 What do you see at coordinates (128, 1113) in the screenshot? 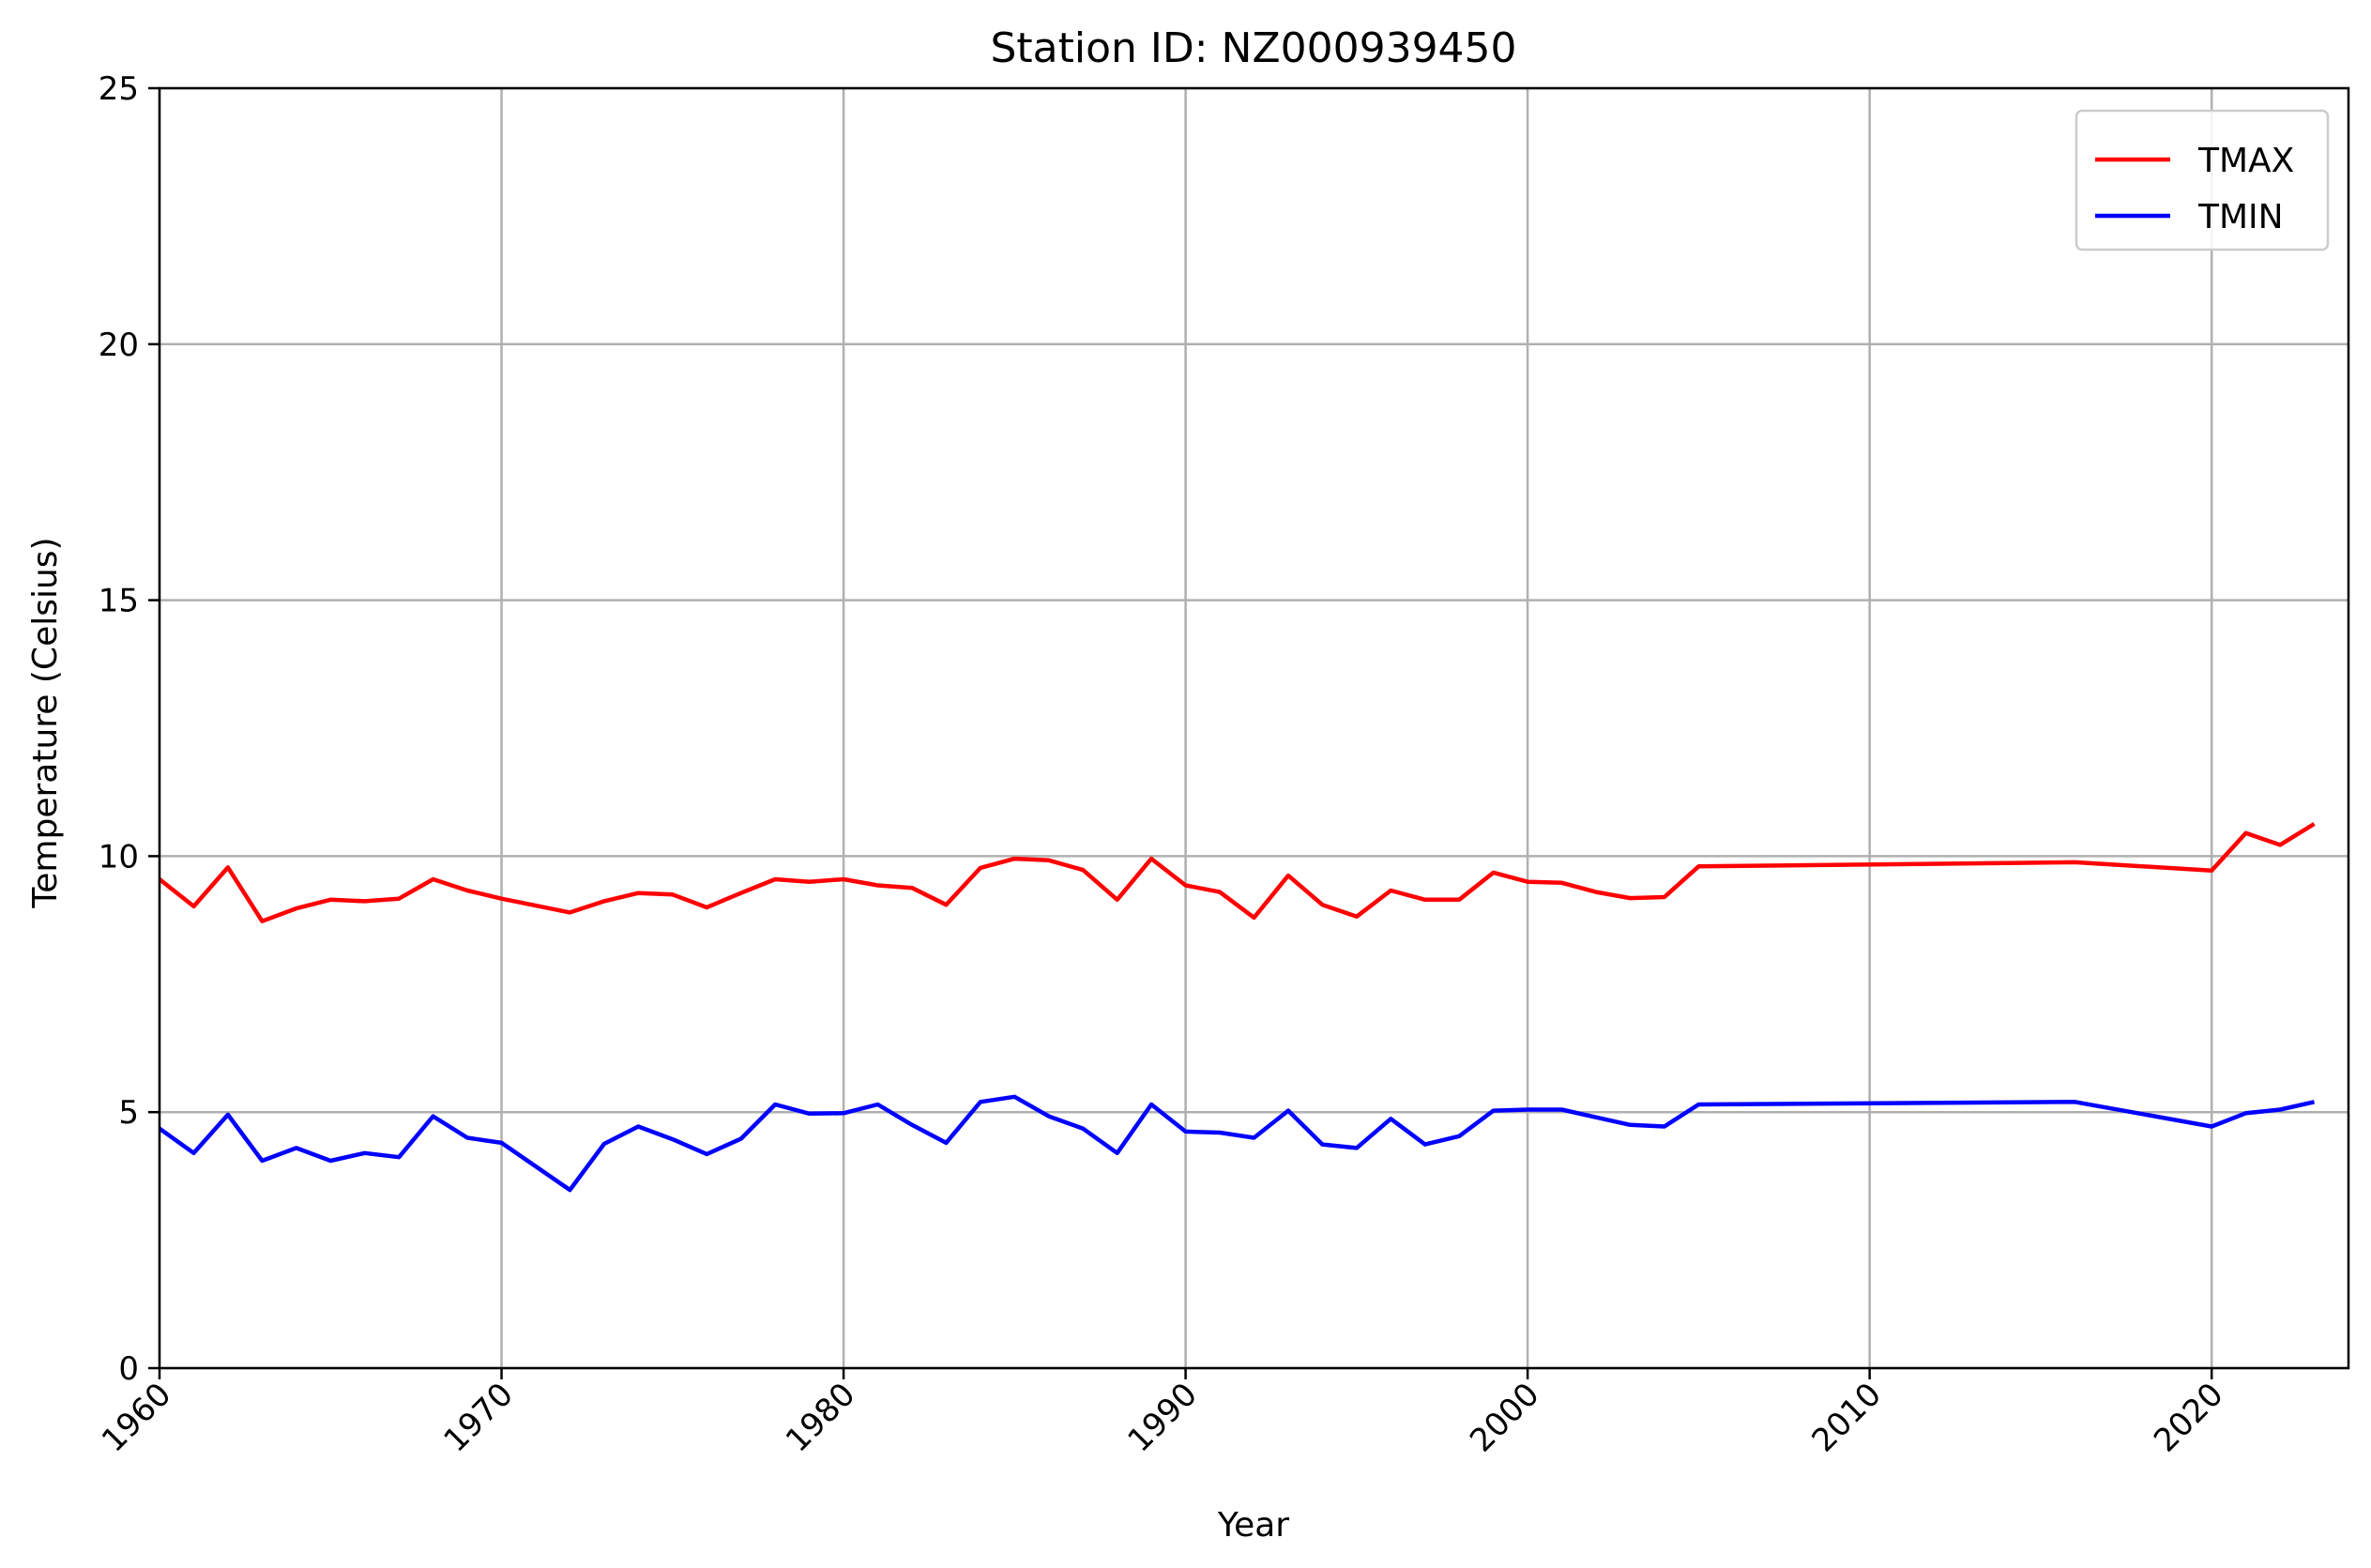
I see `y-tick-label: 5` at bounding box center [128, 1113].